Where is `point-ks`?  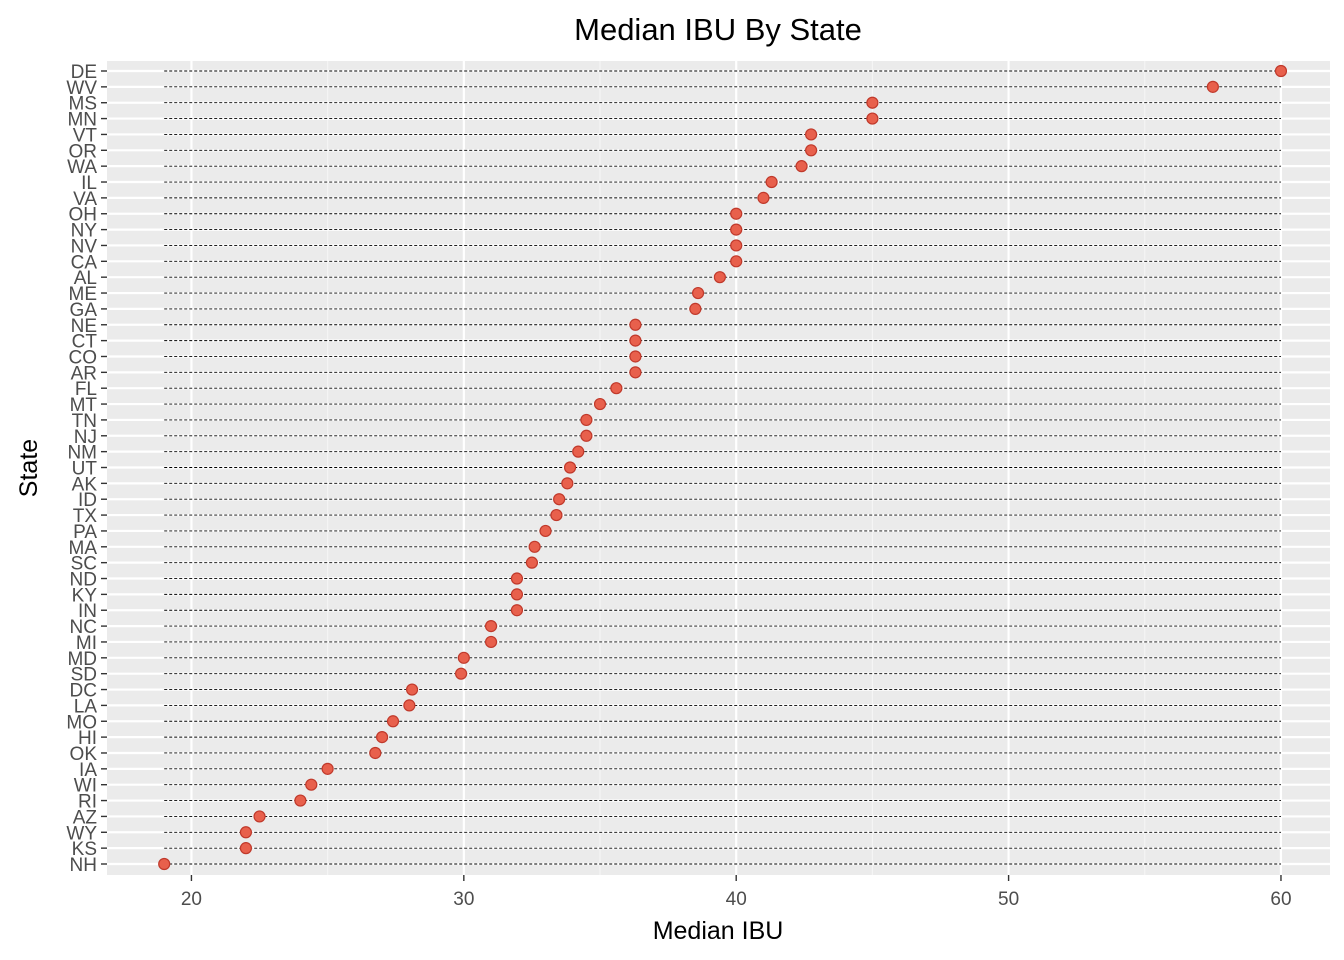 point-ks is located at coordinates (246, 848).